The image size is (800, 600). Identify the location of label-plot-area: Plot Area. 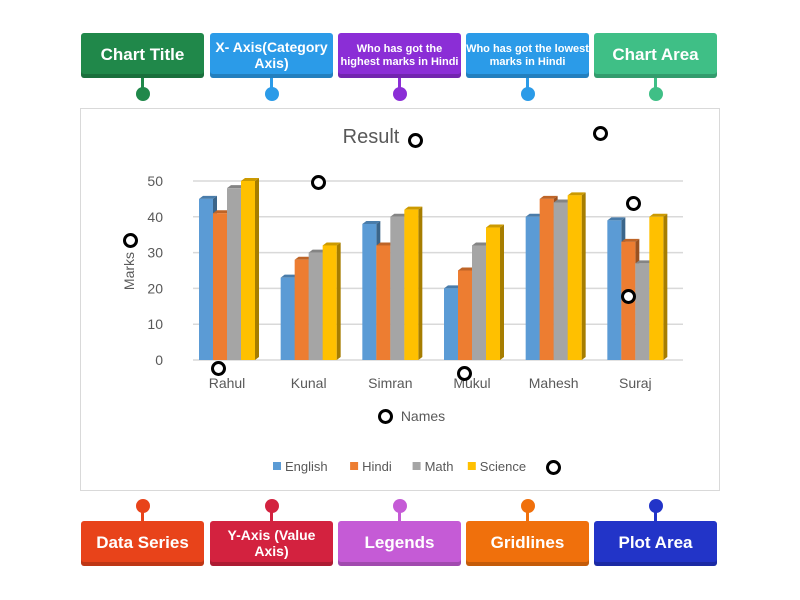
(655, 543).